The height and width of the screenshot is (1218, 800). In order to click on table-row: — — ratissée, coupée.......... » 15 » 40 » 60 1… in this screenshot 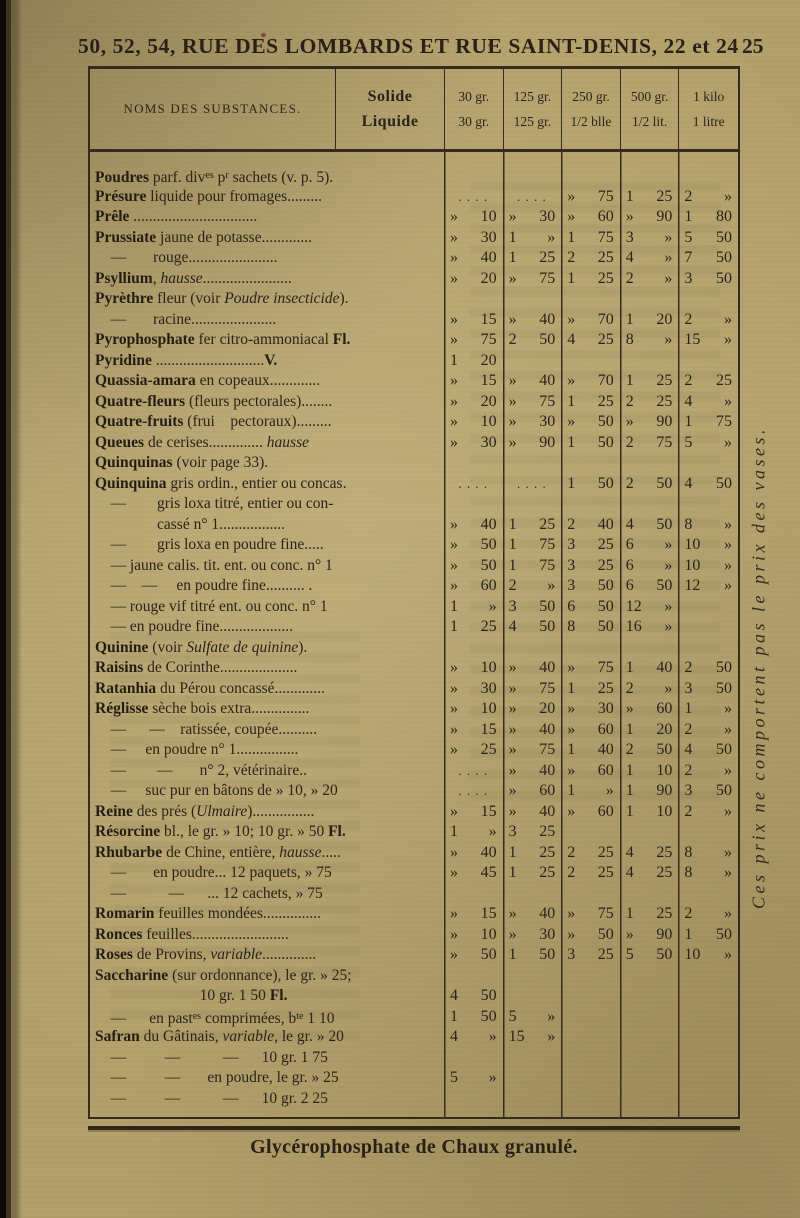, I will do `click(414, 730)`.